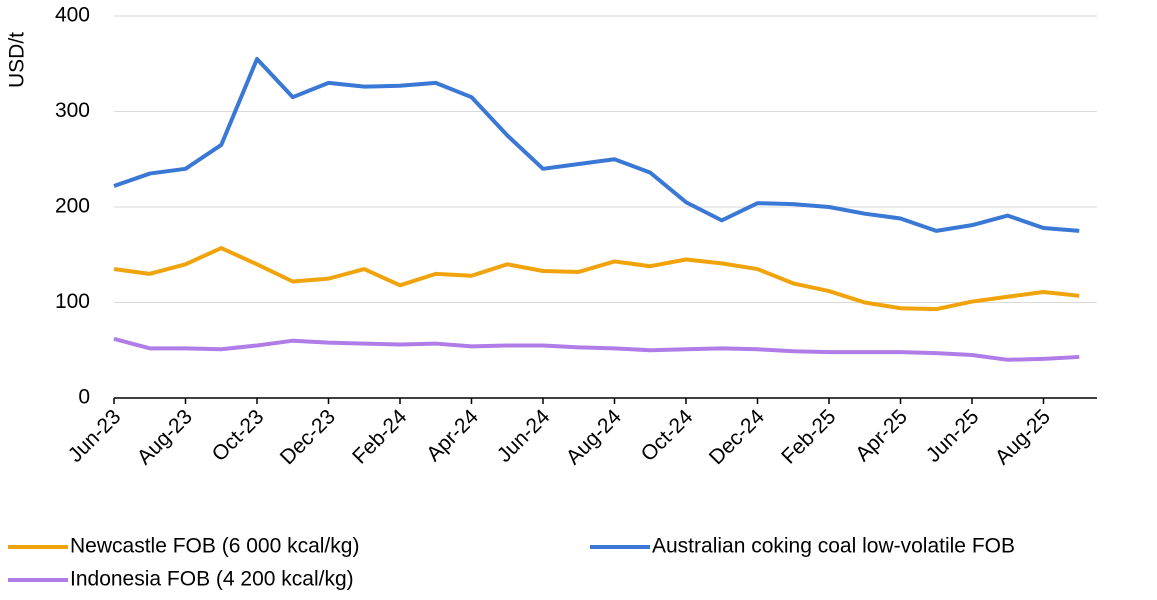 The width and height of the screenshot is (1157, 600). Describe the element at coordinates (667, 435) in the screenshot. I see `x-tick-label: Oct-24` at that location.